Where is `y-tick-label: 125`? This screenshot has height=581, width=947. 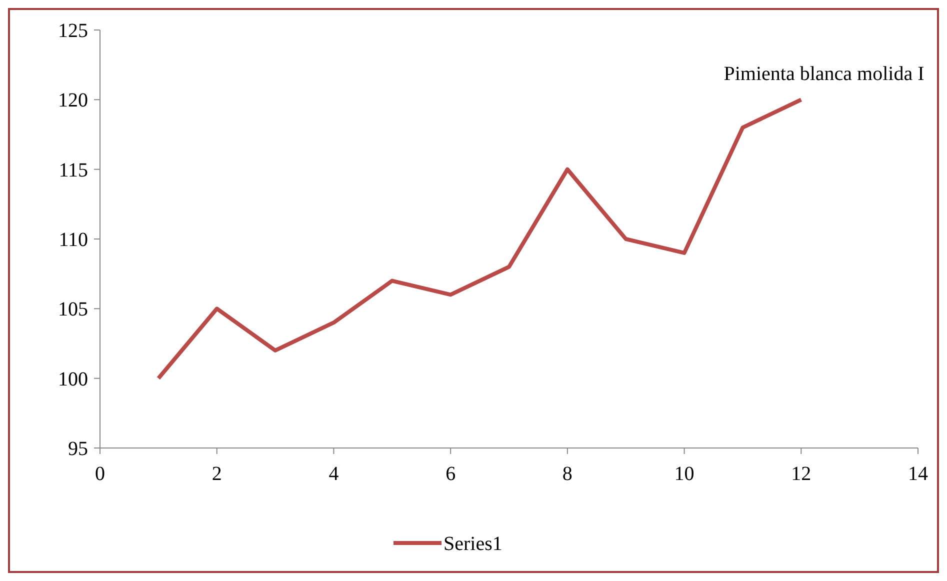
y-tick-label: 125 is located at coordinates (73, 31).